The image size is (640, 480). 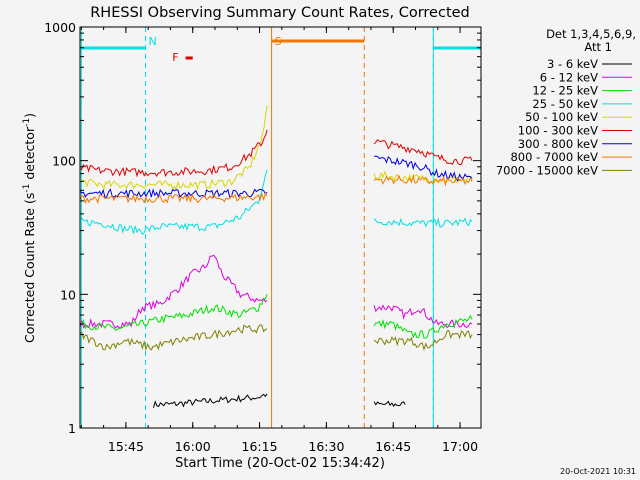 What do you see at coordinates (554, 157) in the screenshot?
I see `legend-label: 800 - 7000 keV` at bounding box center [554, 157].